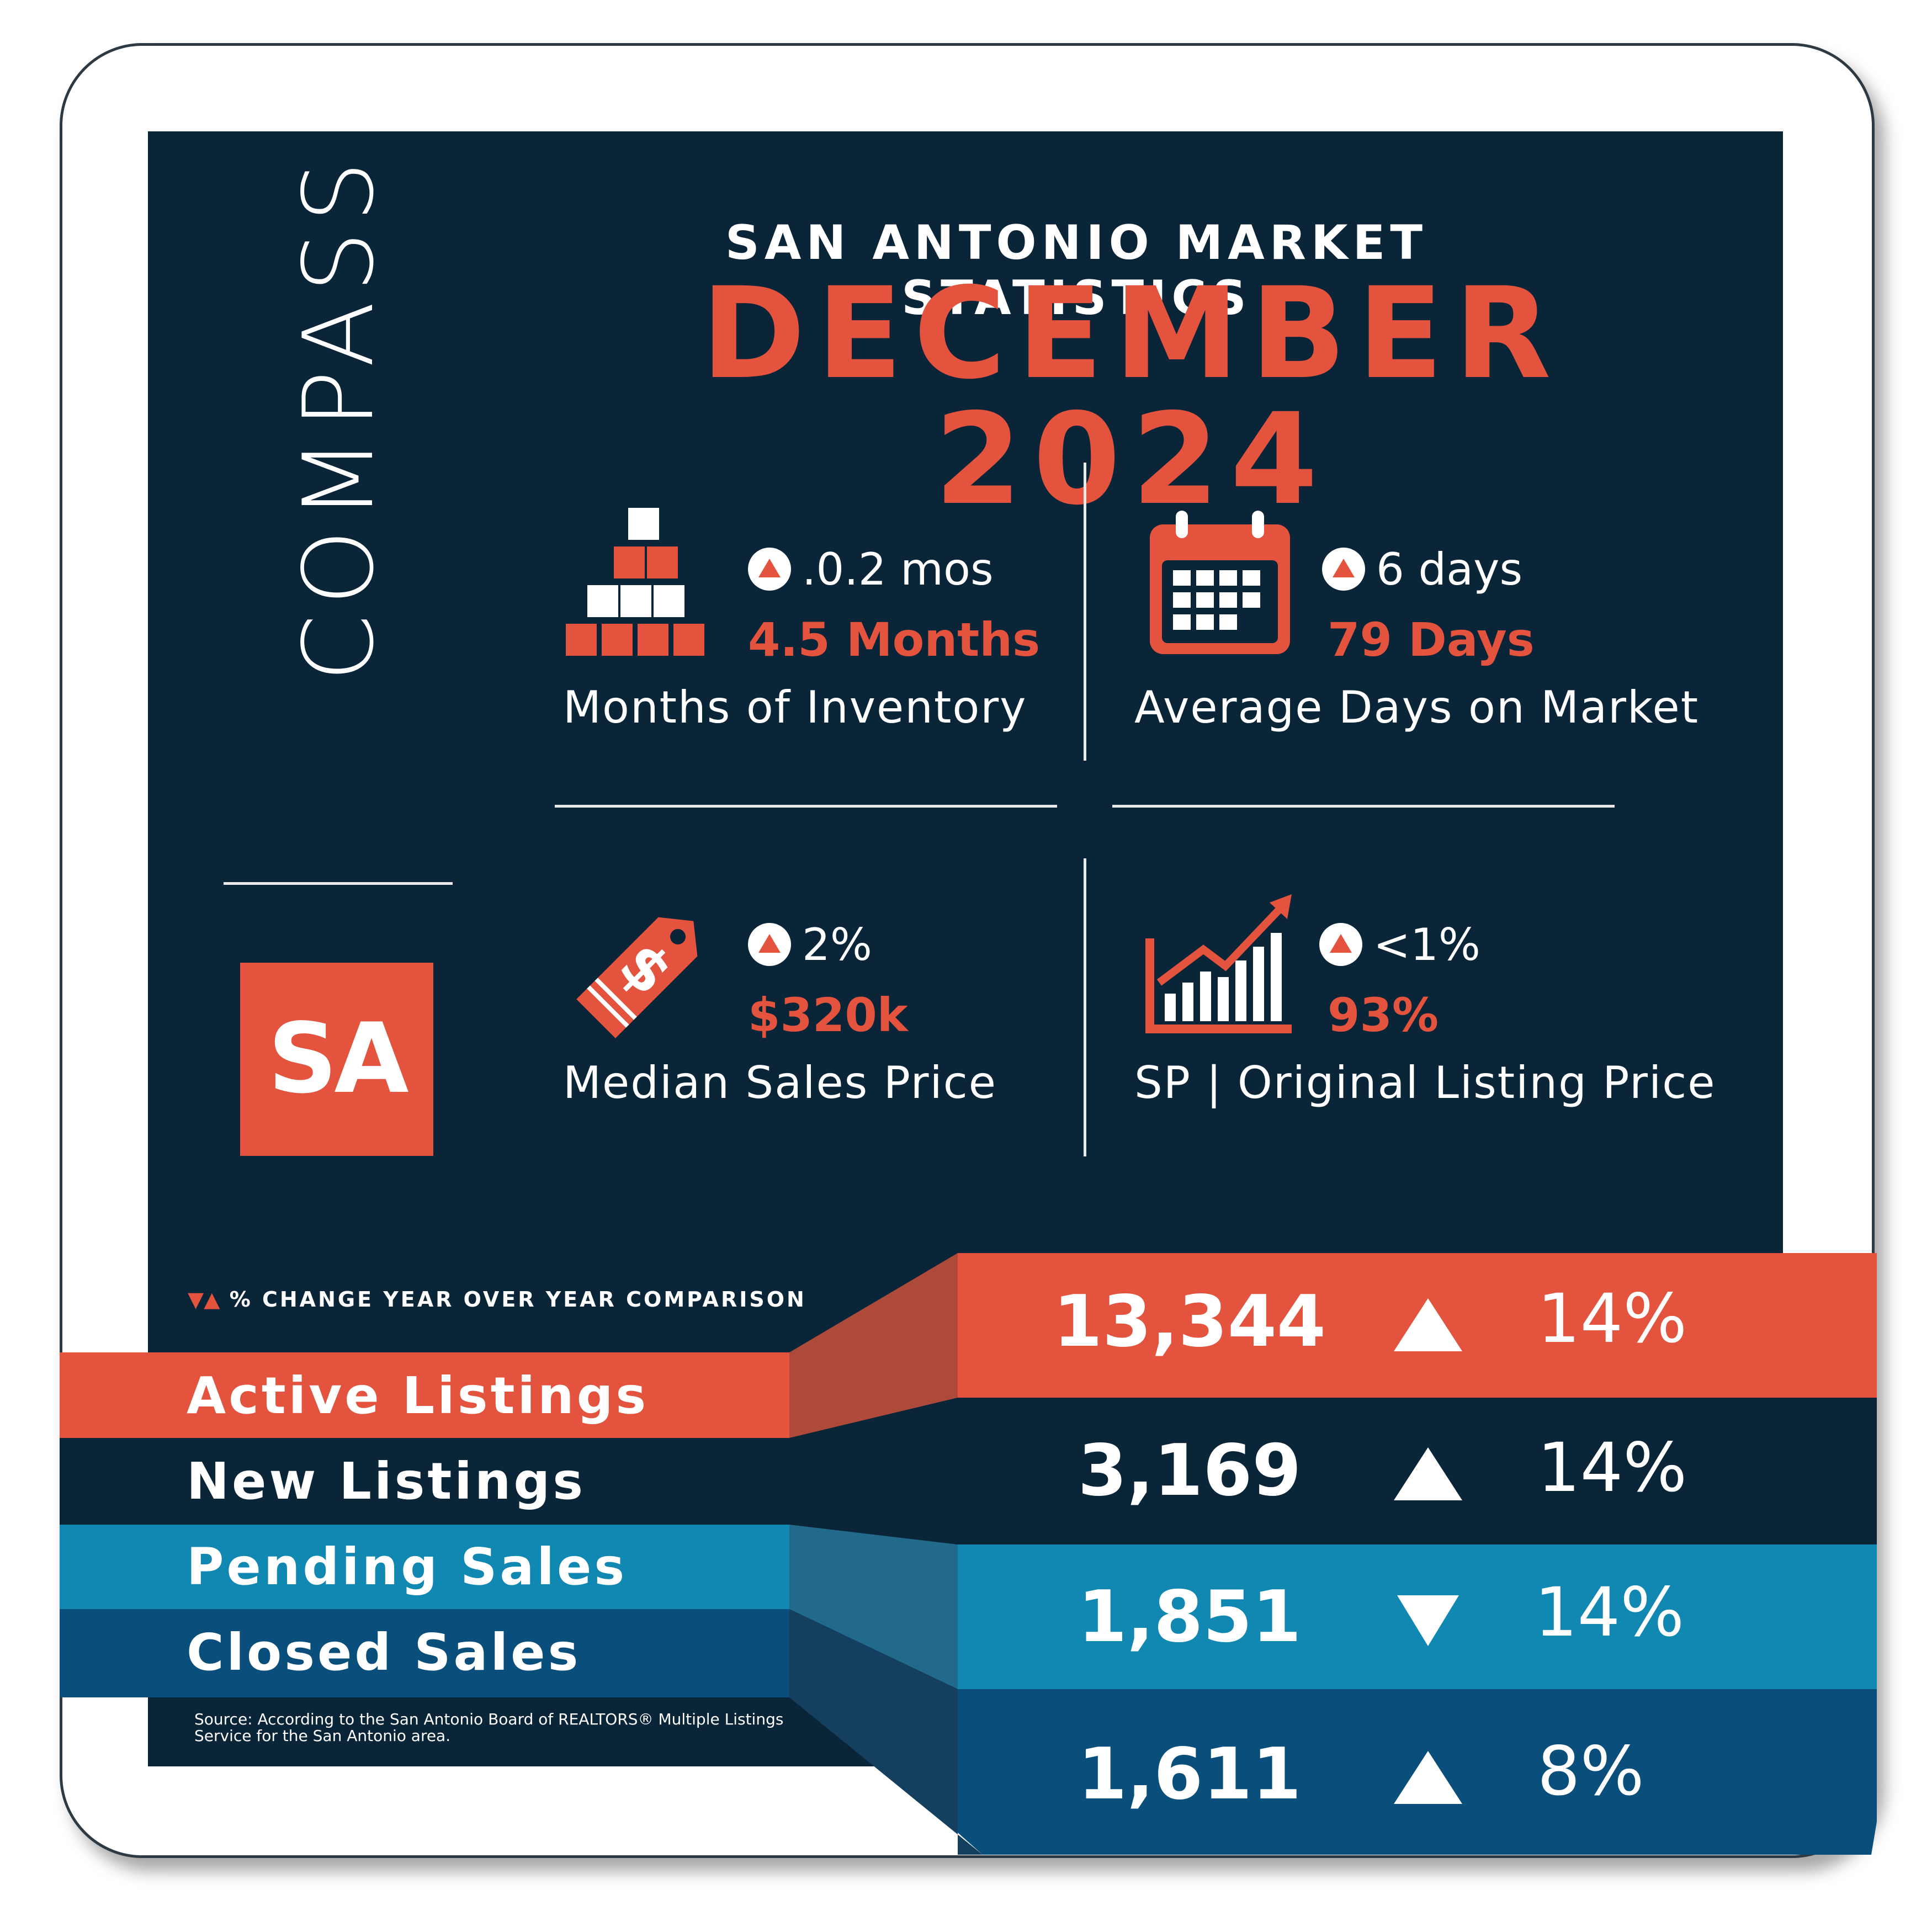 This screenshot has width=1932, height=1932. Describe the element at coordinates (1425, 1083) in the screenshot. I see `listing-price-label: SP | Original Listing Price` at that location.